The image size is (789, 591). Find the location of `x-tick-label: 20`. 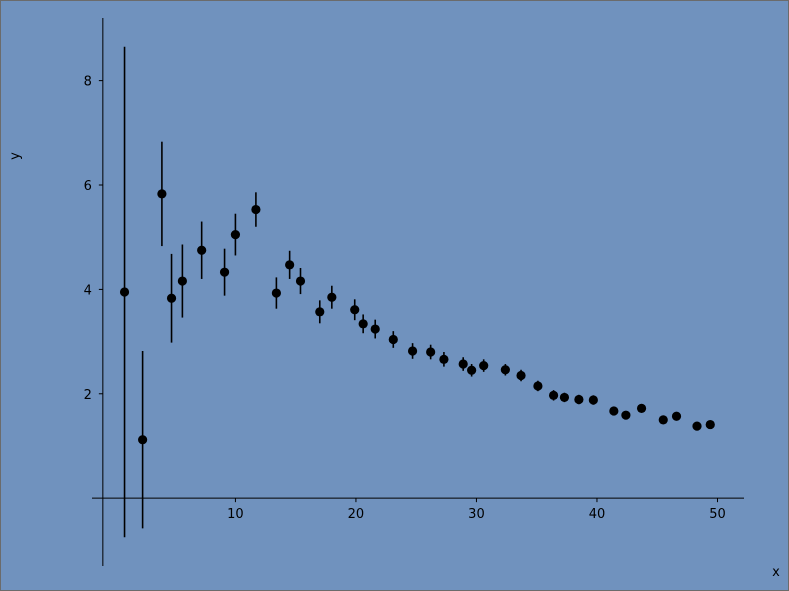

x-tick-label: 20 is located at coordinates (356, 514).